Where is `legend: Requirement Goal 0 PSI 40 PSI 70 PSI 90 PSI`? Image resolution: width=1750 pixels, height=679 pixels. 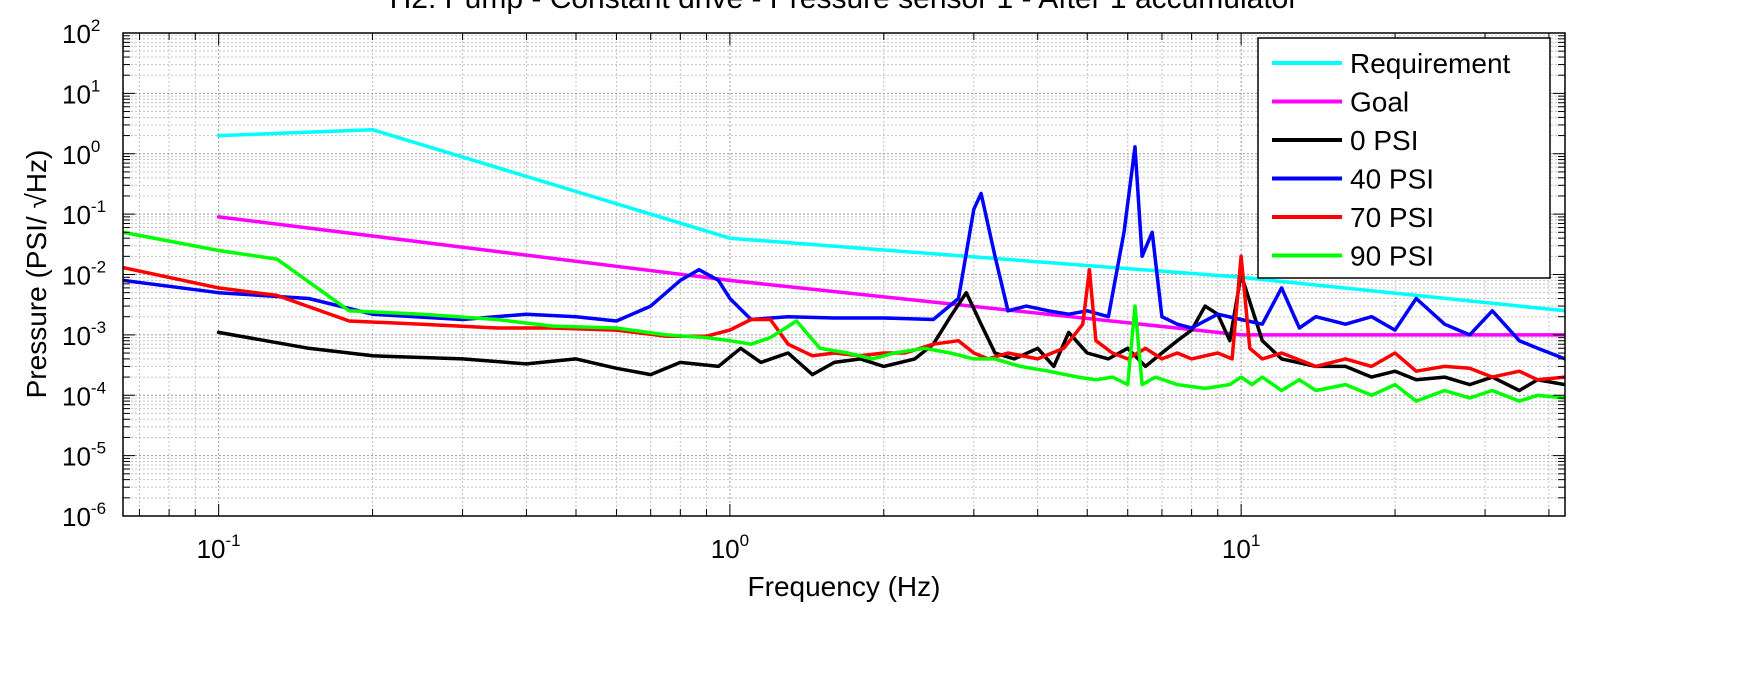 legend: Requirement Goal 0 PSI 40 PSI 70 PSI 90 PSI is located at coordinates (1404, 158).